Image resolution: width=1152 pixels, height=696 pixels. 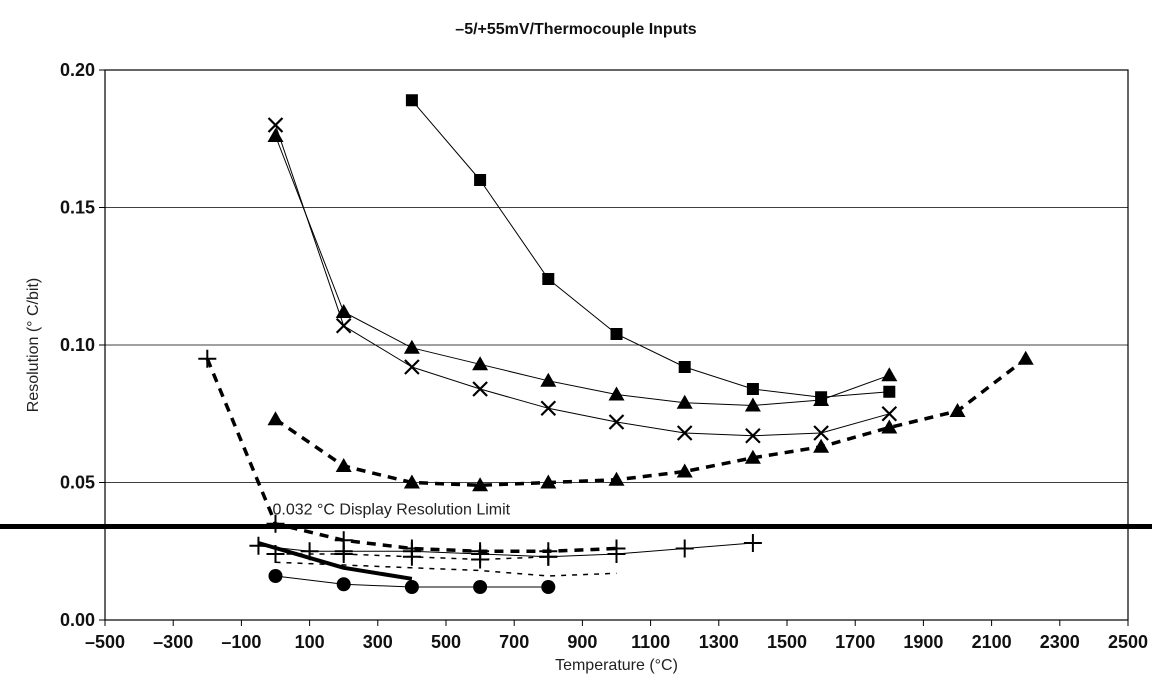 What do you see at coordinates (1128, 642) in the screenshot?
I see `x-tick-label: 2500` at bounding box center [1128, 642].